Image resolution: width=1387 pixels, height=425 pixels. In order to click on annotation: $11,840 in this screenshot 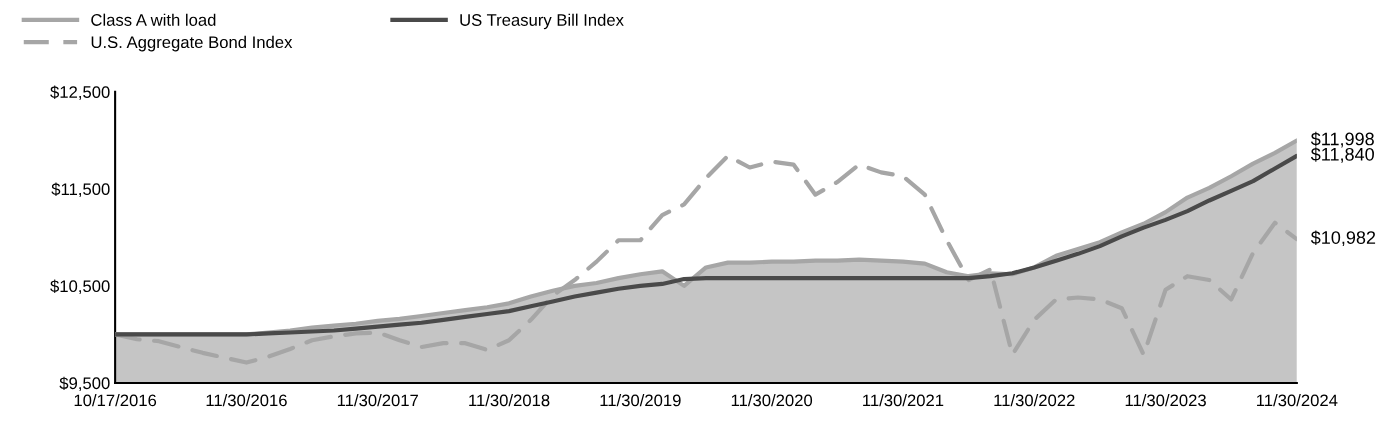, I will do `click(1342, 155)`.